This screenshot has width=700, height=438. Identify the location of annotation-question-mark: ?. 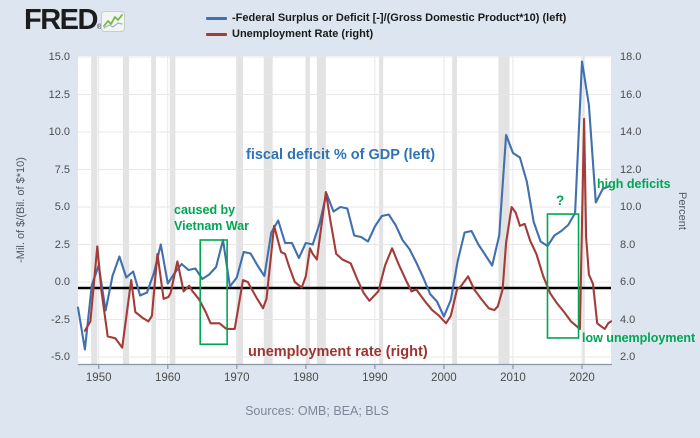
(560, 200).